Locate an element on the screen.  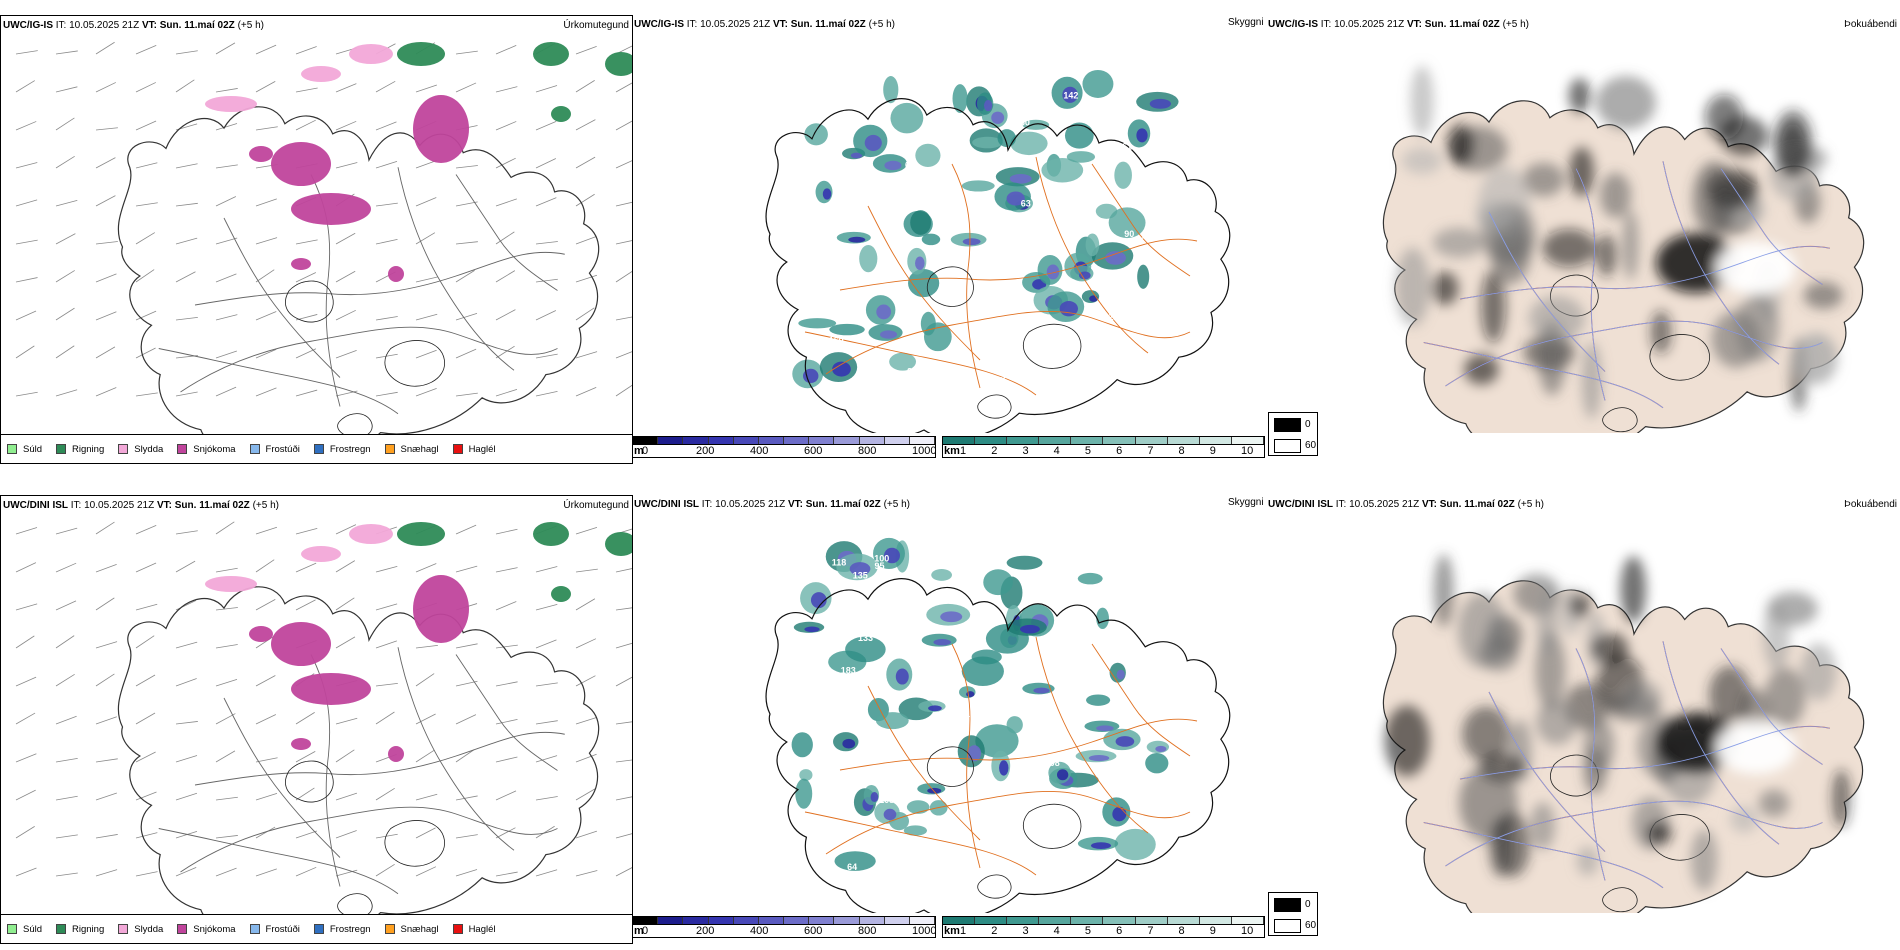
field-name: Úrkomutegund is located at coordinates (596, 505).